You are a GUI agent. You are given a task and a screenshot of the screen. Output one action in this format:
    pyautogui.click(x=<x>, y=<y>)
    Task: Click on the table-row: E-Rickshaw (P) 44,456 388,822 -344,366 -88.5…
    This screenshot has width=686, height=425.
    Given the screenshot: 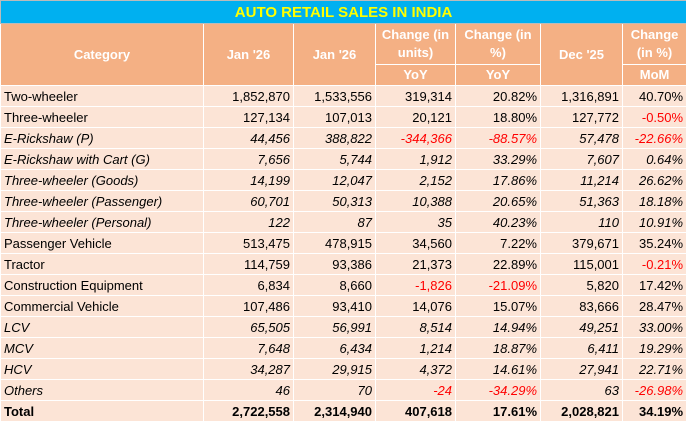 What is the action you would take?
    pyautogui.click(x=343, y=138)
    